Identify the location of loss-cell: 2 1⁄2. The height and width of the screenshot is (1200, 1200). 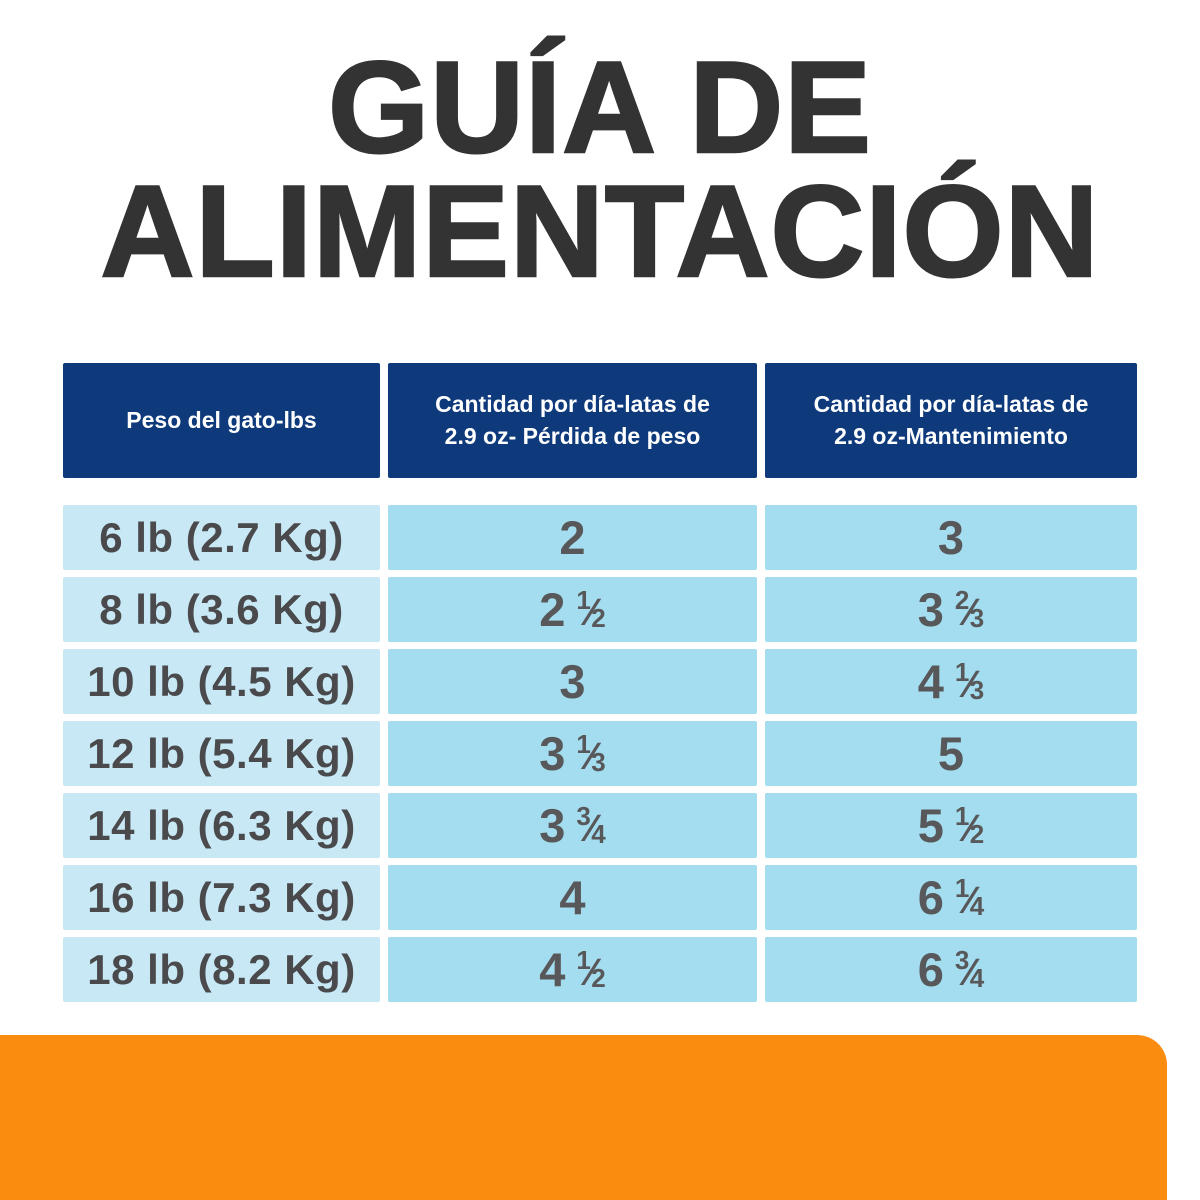
(572, 609).